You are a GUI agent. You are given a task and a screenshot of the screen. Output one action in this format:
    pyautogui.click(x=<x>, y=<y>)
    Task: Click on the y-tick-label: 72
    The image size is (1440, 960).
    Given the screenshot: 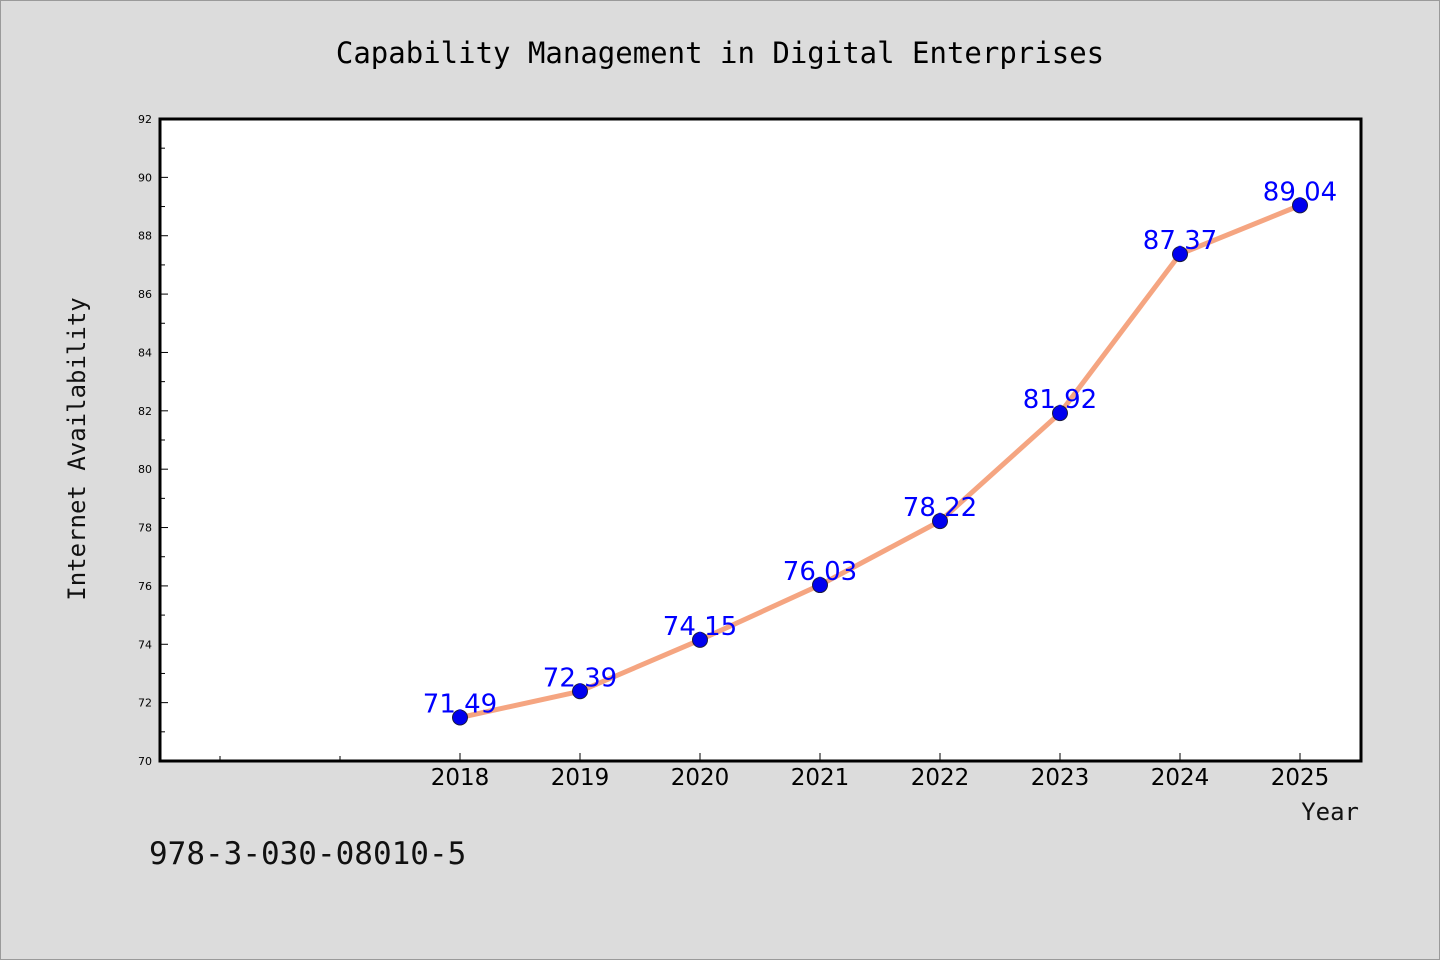 What is the action you would take?
    pyautogui.click(x=145, y=703)
    